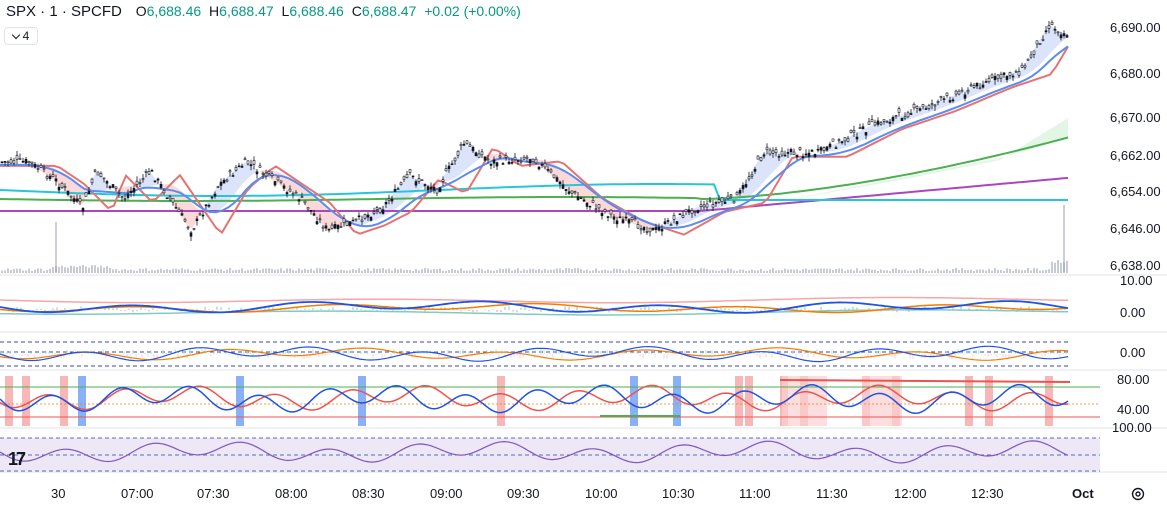 The height and width of the screenshot is (505, 1167). I want to click on tradingview-logo: 17, so click(17, 459).